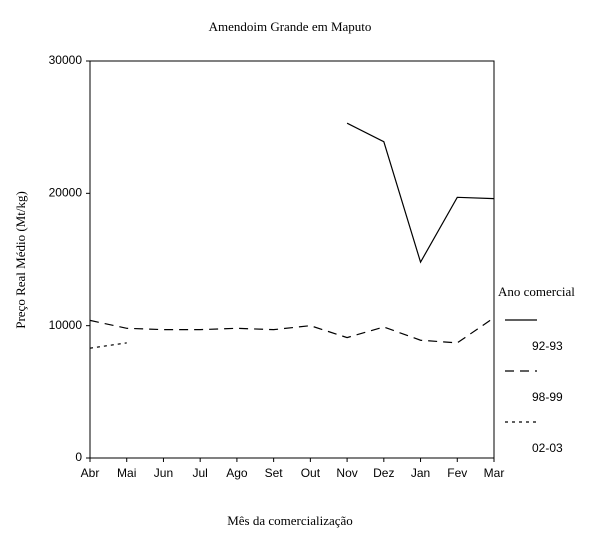 The image size is (597, 535). I want to click on x-tick-label: Mai, so click(126, 473).